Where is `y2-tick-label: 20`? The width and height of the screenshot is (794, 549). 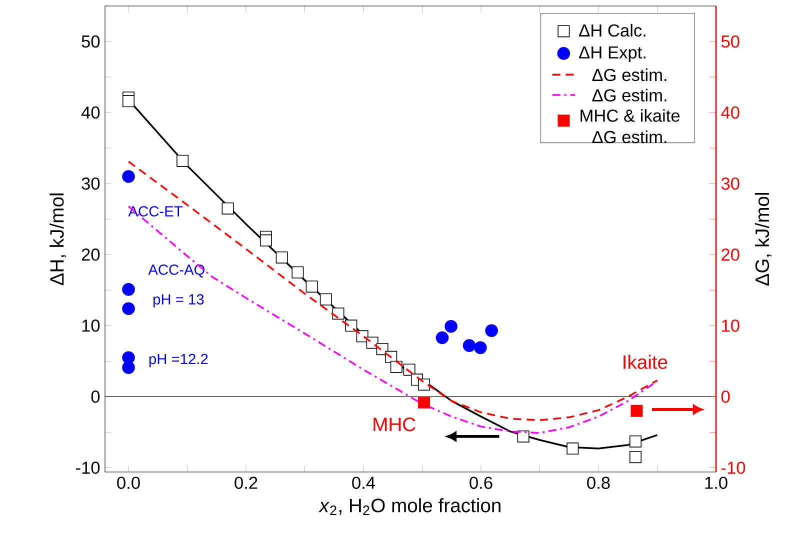 y2-tick-label: 20 is located at coordinates (731, 254).